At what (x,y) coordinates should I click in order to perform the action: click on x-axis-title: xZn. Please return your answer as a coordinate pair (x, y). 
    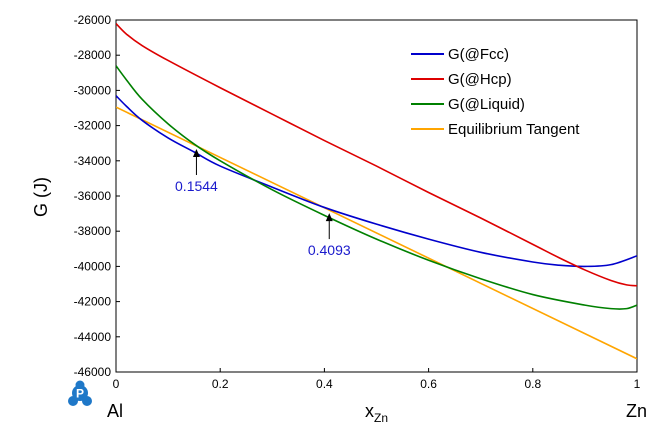
    Looking at the image, I should click on (376, 413).